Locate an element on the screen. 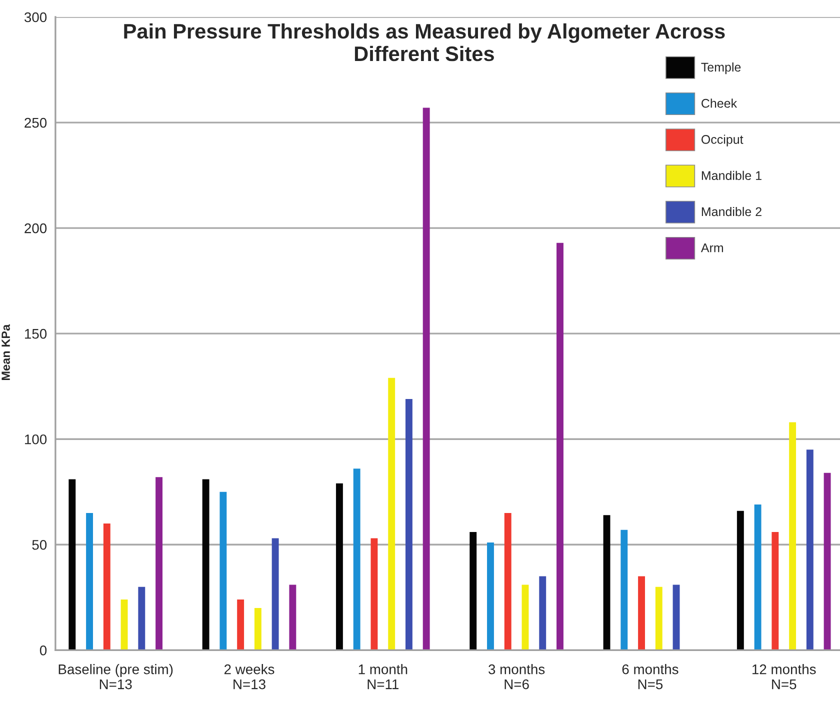  y-tick-label: 0 is located at coordinates (43, 650).